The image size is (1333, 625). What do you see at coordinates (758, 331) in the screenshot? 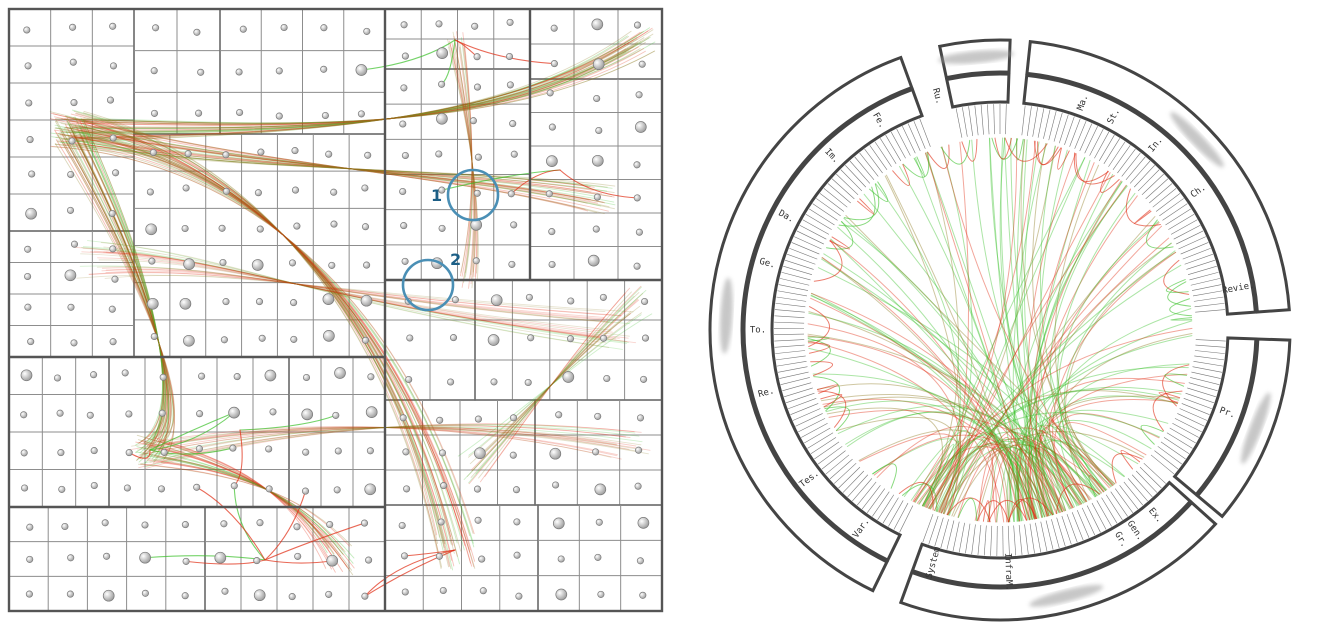
I see `radial-label: To.` at bounding box center [758, 331].